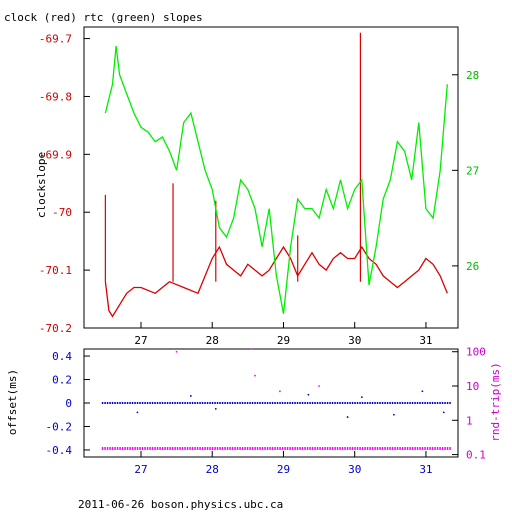 The height and width of the screenshot is (512, 512). What do you see at coordinates (55, 154) in the screenshot?
I see `top-ytick-left-label: -69.9` at bounding box center [55, 154].